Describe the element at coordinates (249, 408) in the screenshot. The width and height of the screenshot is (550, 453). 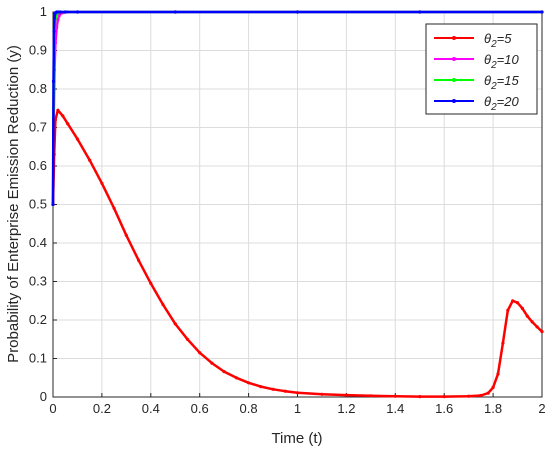
I see `x-tick-label: 0.8` at that location.